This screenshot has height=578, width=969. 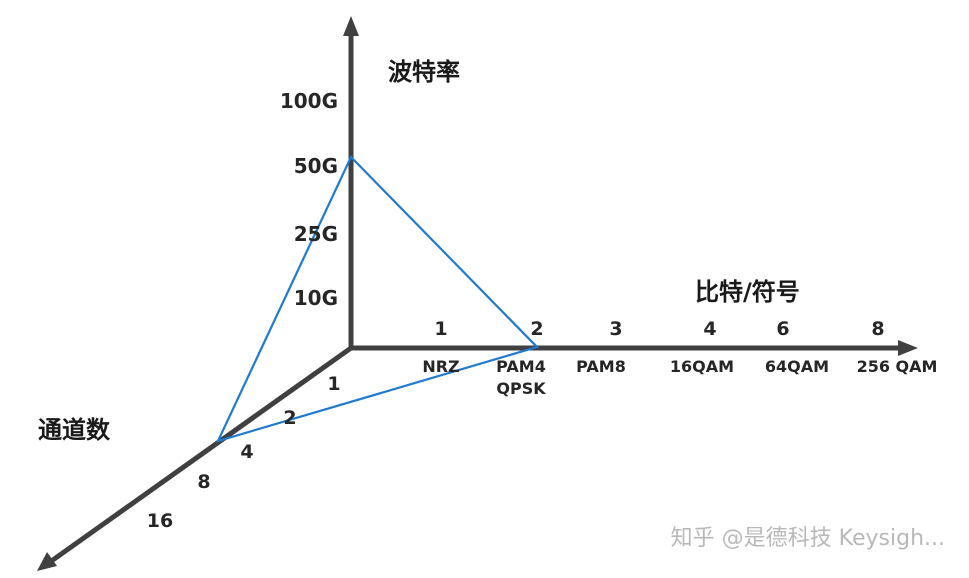 What do you see at coordinates (316, 166) in the screenshot?
I see `vertical-tick-label: 50G` at bounding box center [316, 166].